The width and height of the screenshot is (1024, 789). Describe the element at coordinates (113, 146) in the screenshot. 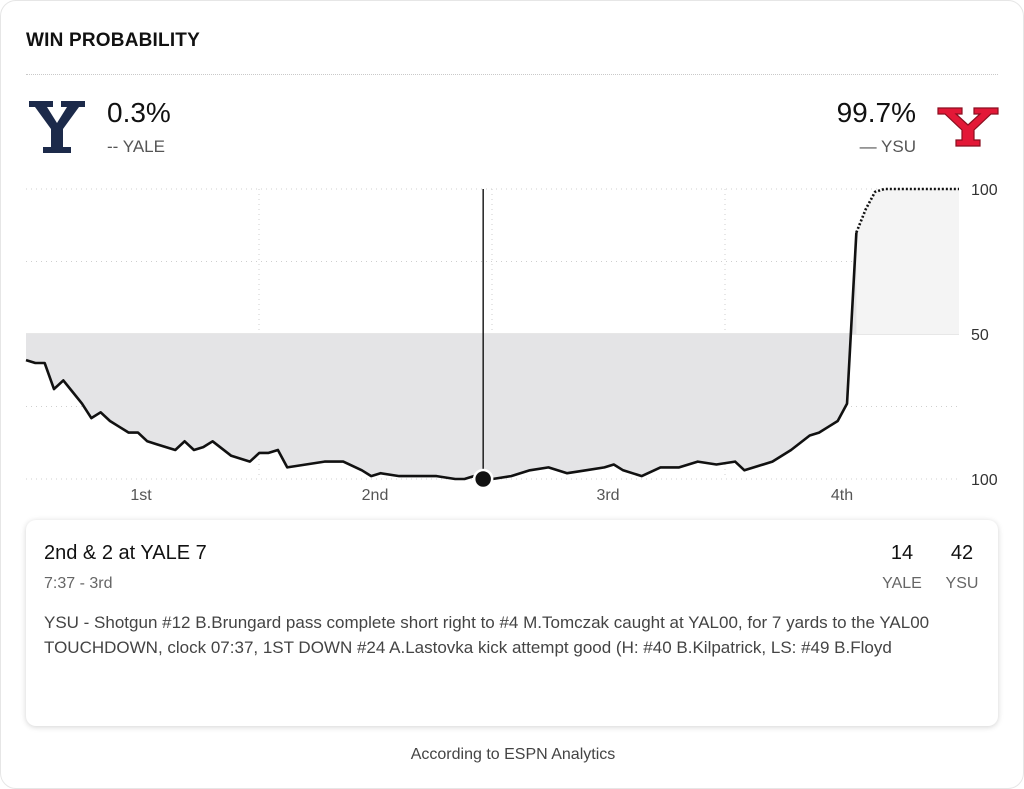

I see `away-line-marker: --` at that location.